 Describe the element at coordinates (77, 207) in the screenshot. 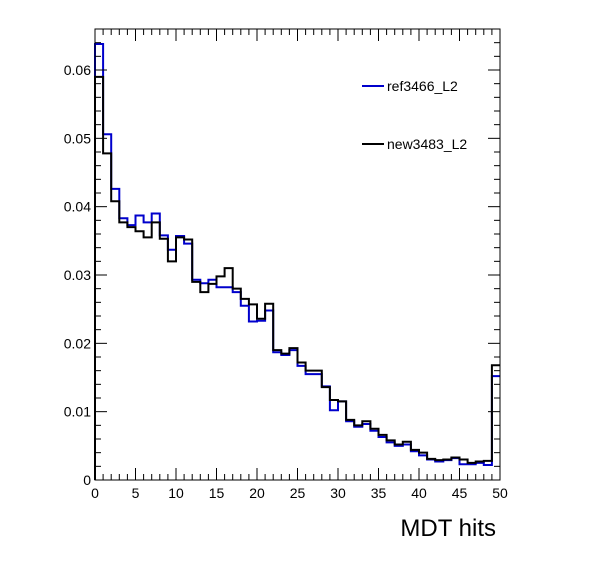

I see `y-tick-label: 0.04` at that location.